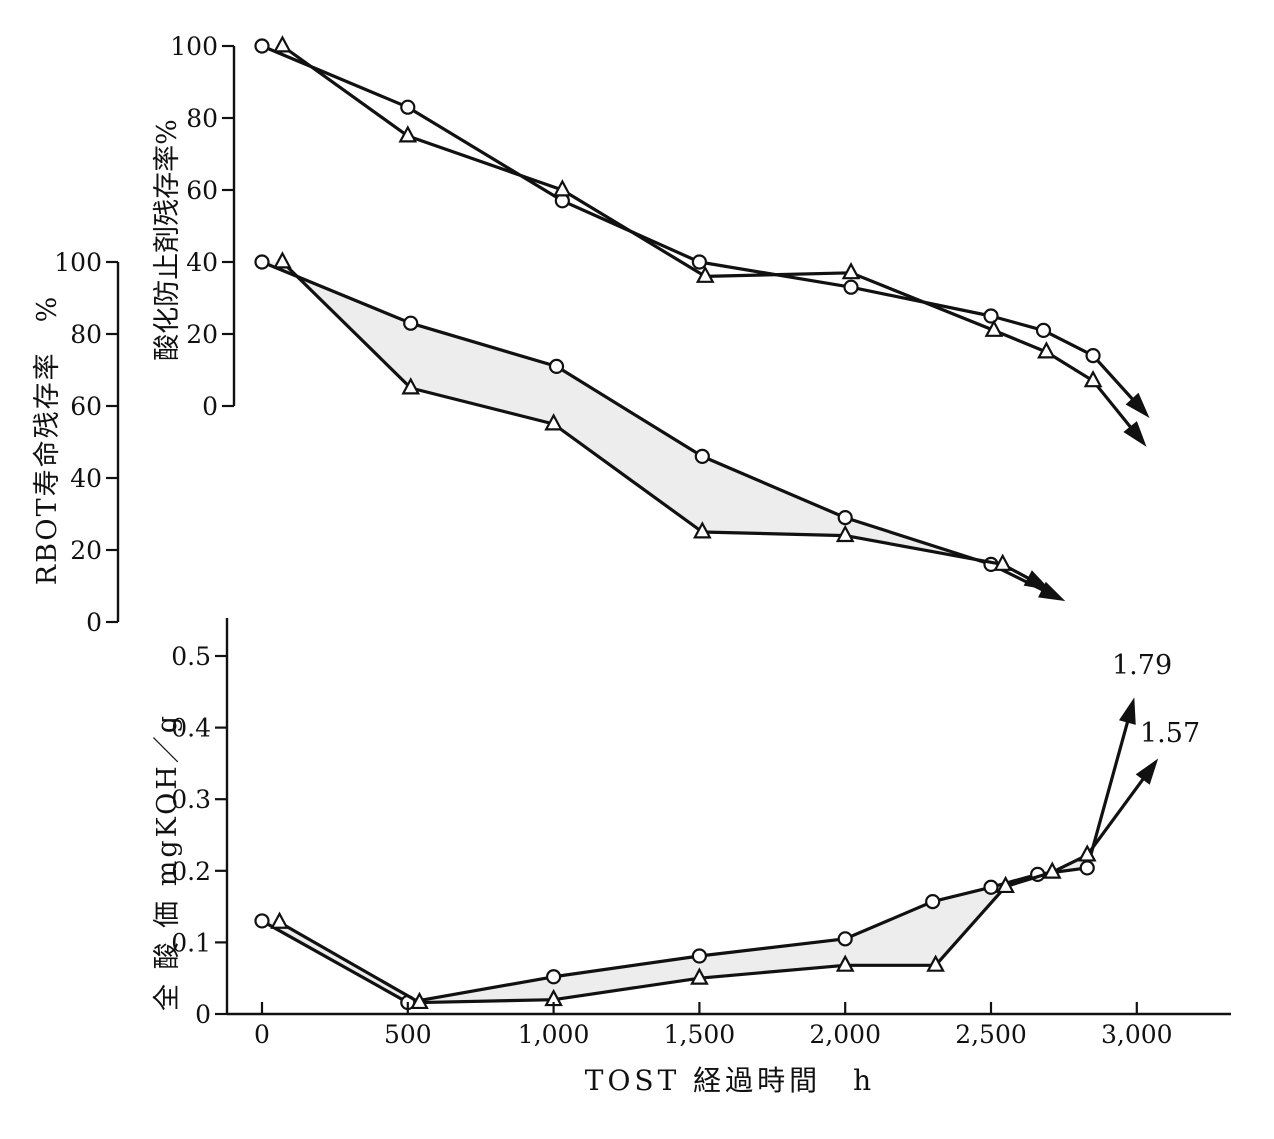 The image size is (1274, 1139). I want to click on antioxidant-y-tick-label: 60, so click(202, 190).